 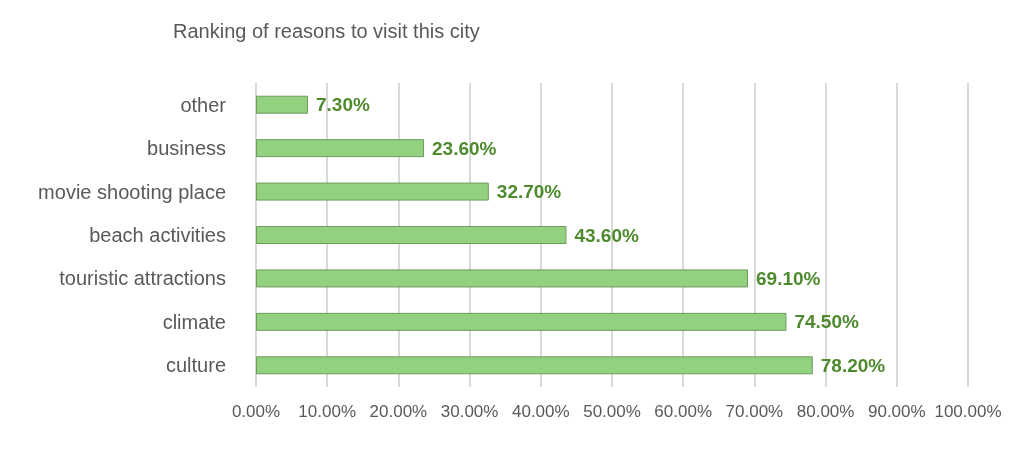 What do you see at coordinates (132, 191) in the screenshot?
I see `y-tick-label: movie shooting place` at bounding box center [132, 191].